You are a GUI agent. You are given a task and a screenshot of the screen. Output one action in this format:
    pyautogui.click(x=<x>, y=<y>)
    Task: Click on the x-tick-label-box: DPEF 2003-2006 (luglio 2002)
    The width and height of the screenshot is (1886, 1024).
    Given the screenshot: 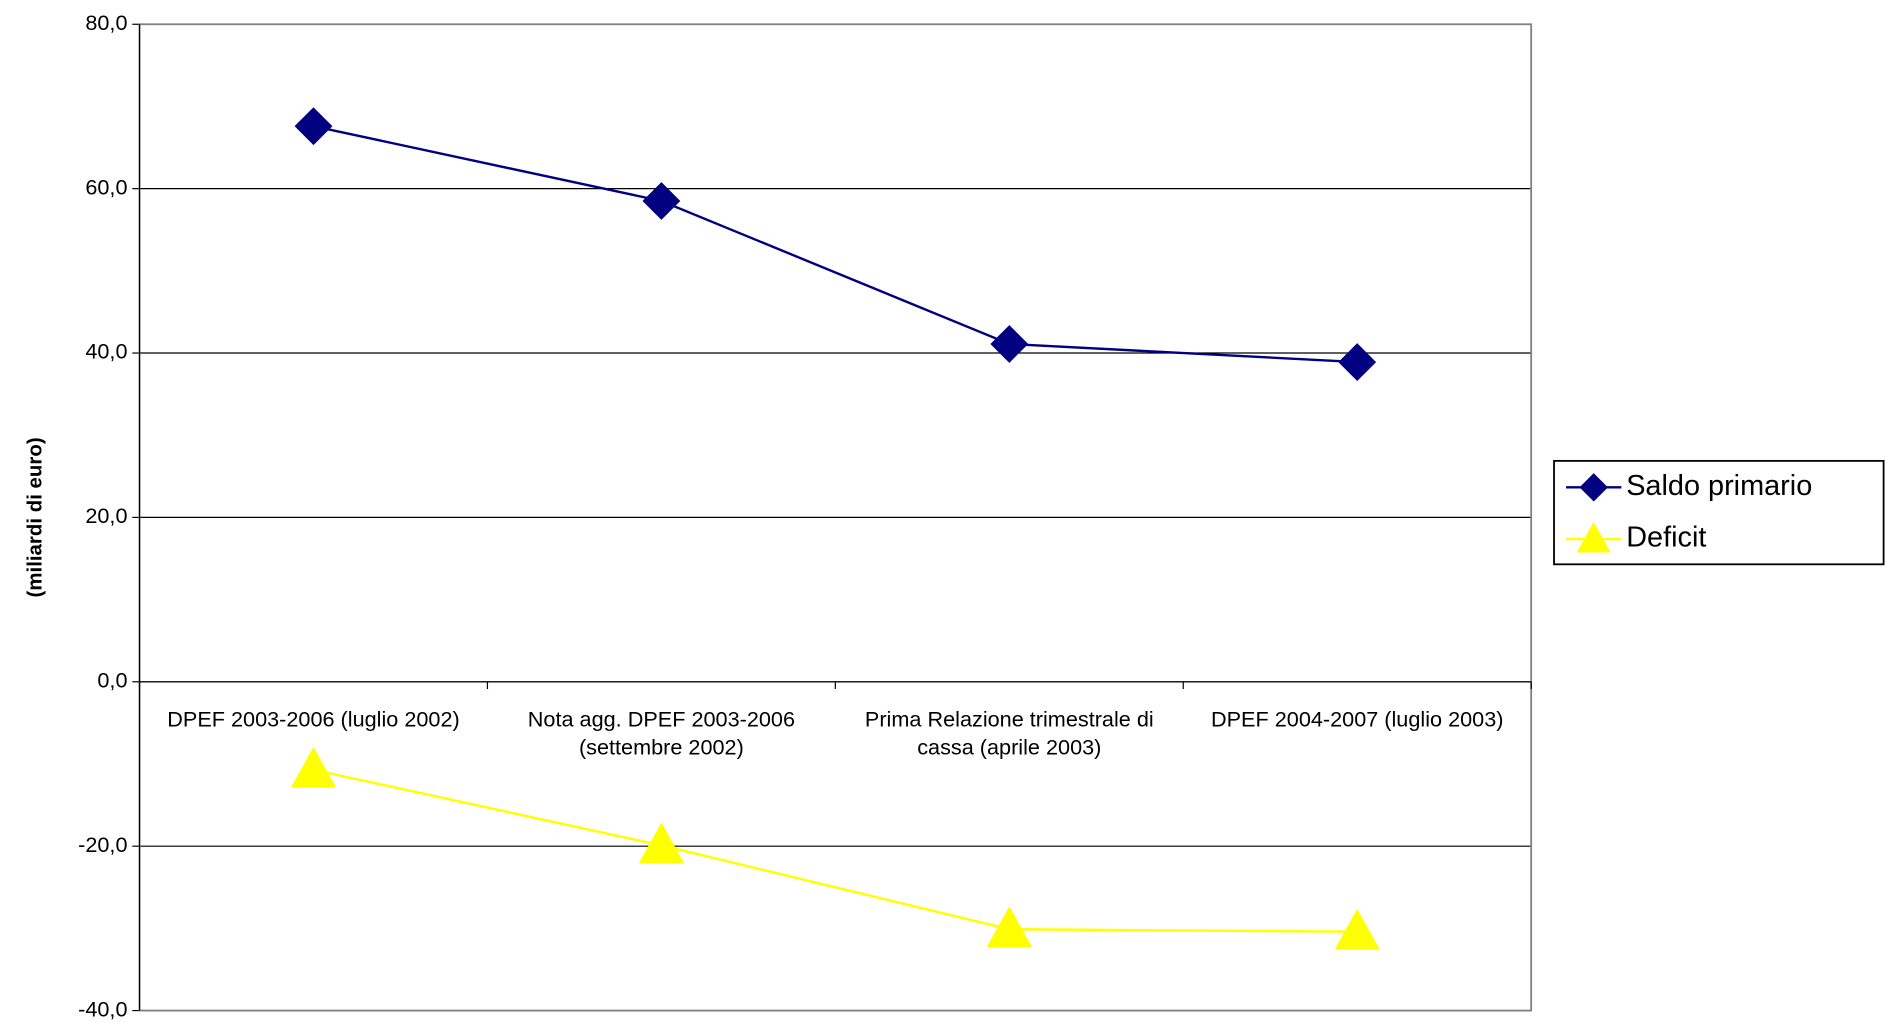 What is the action you would take?
    pyautogui.click(x=313, y=719)
    